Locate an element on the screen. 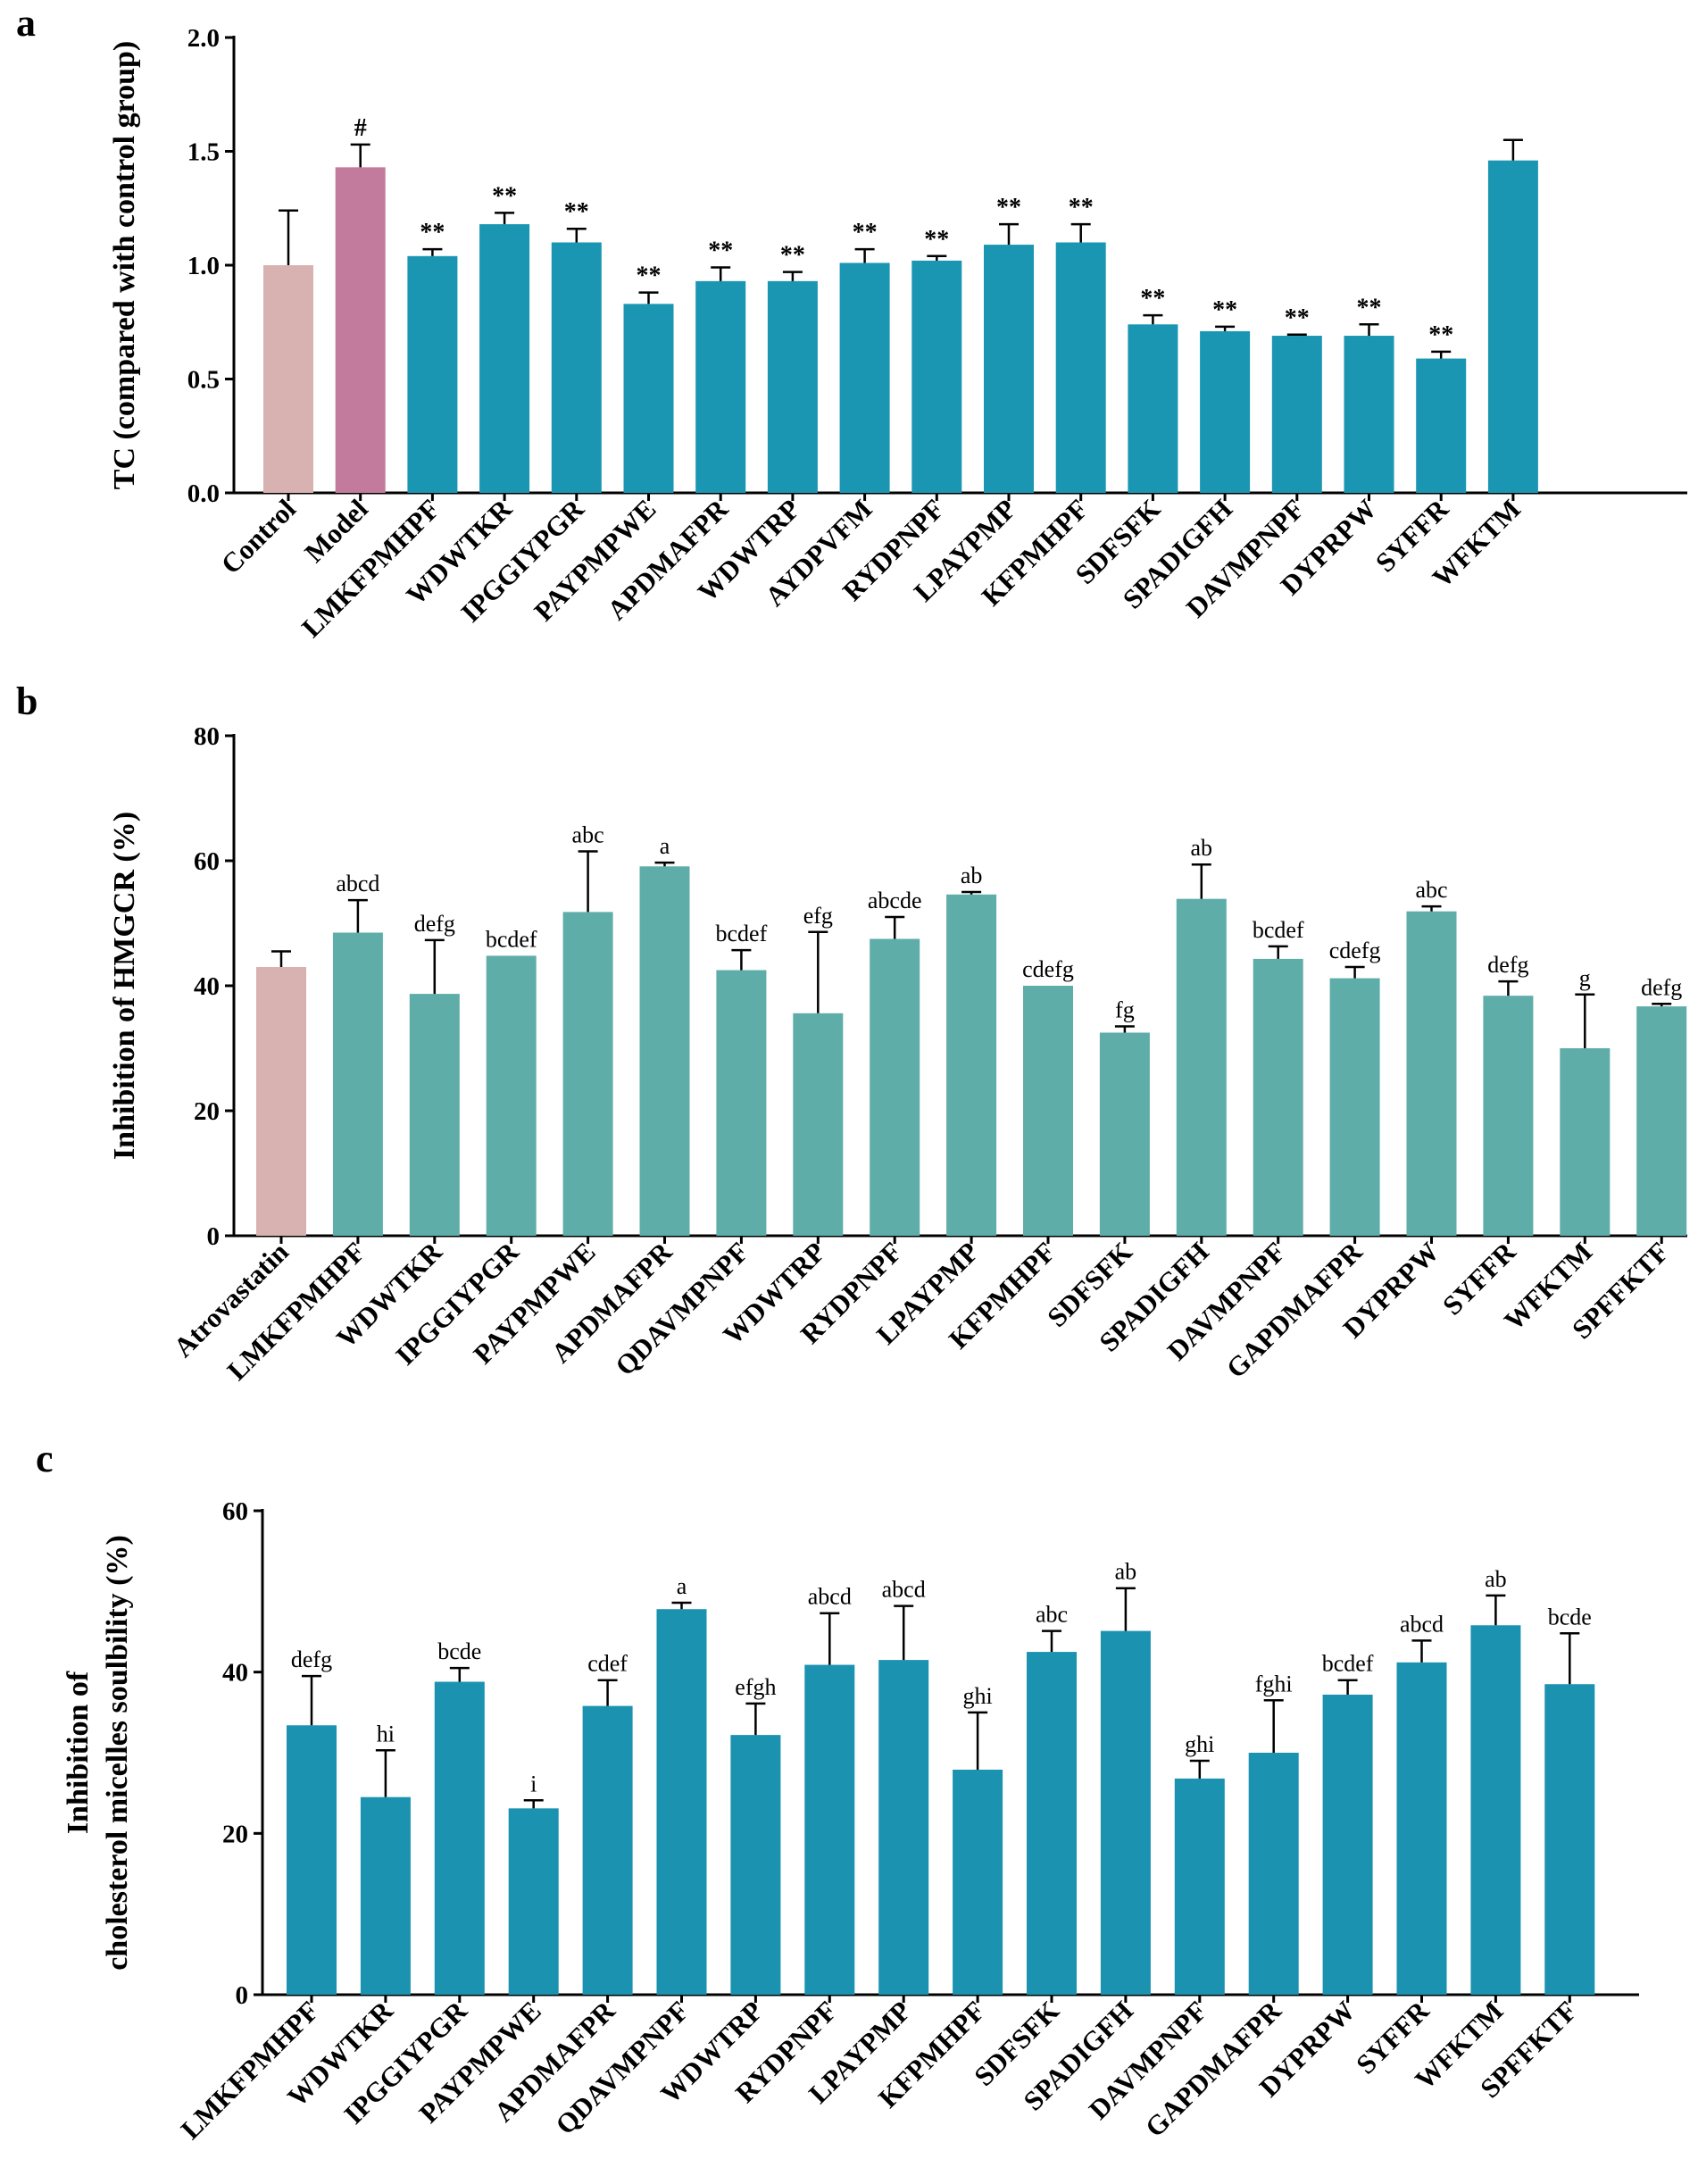 The height and width of the screenshot is (2184, 1698). significance-label: fg is located at coordinates (1125, 1010).